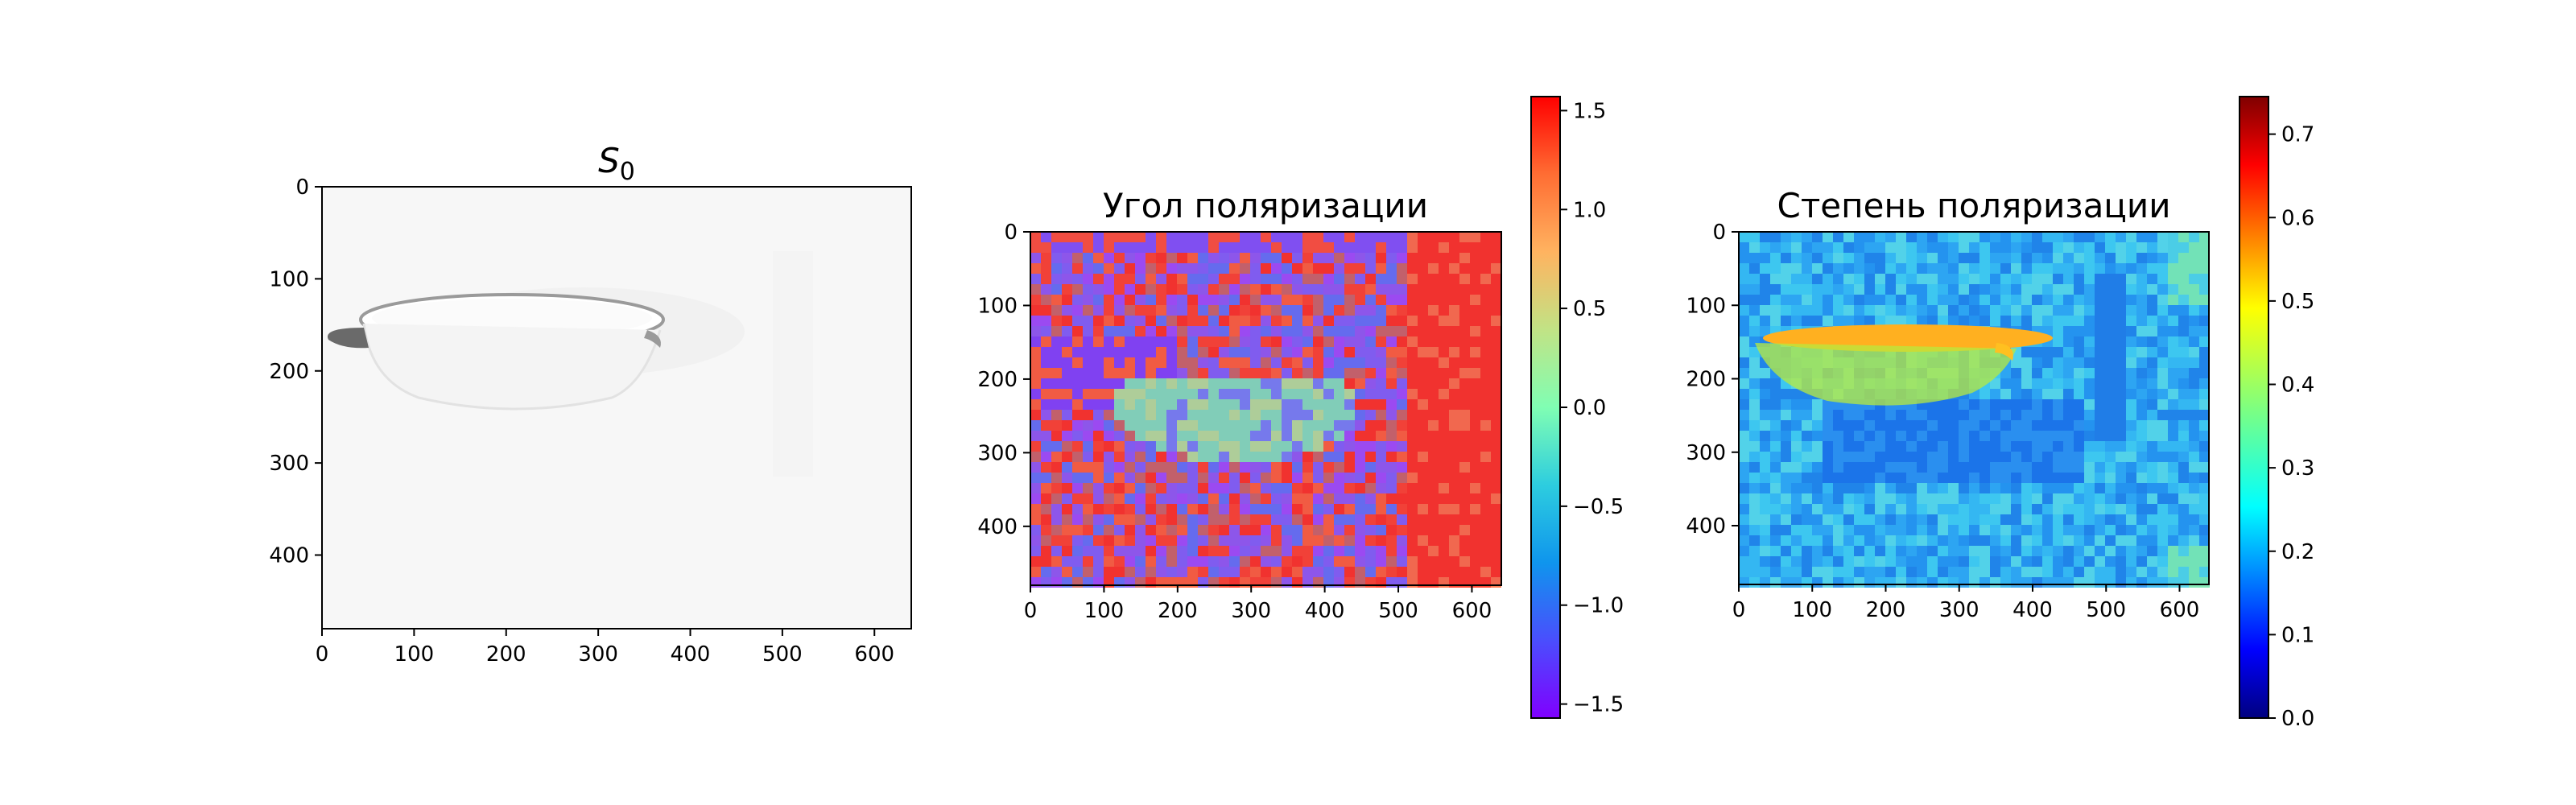 The width and height of the screenshot is (2576, 805). I want to click on colorbar-tick-label: −1.5, so click(1598, 705).